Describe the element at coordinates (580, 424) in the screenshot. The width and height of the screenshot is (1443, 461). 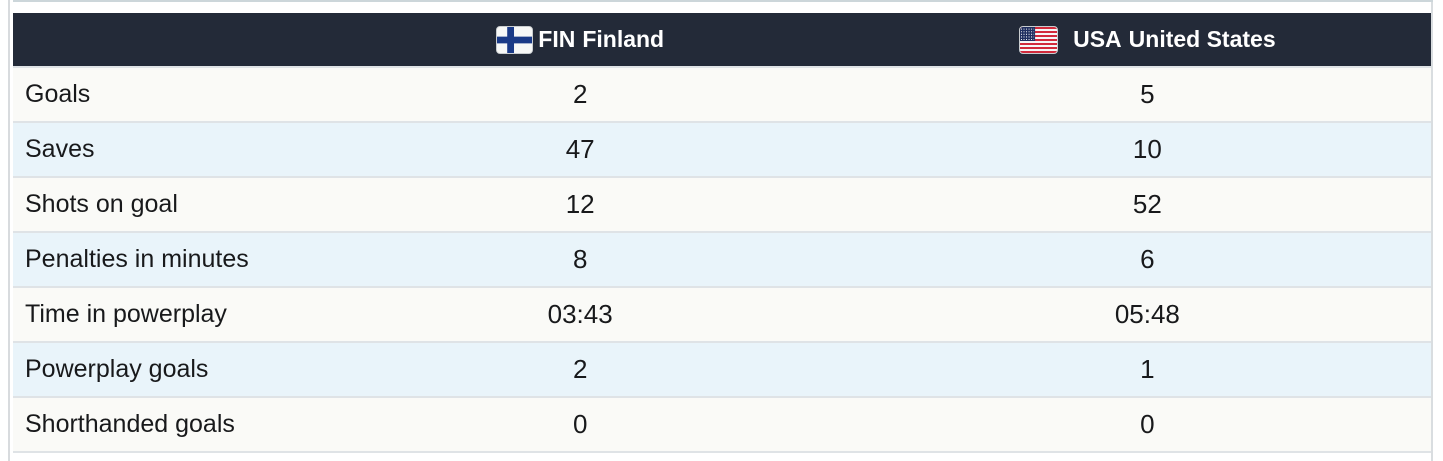
I see `stat-value-fin: 0` at that location.